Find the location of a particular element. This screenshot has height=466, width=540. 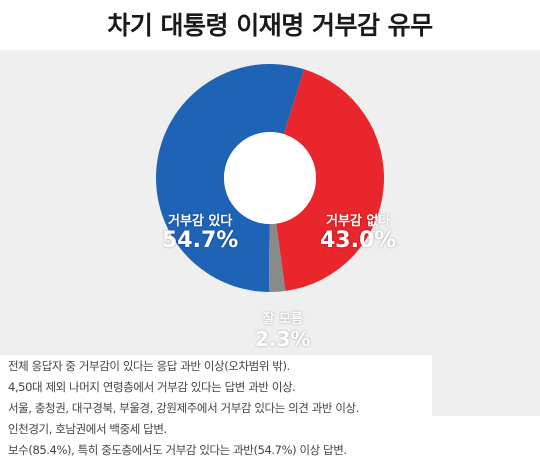

label-unknown-value: 2.3% is located at coordinates (283, 339).